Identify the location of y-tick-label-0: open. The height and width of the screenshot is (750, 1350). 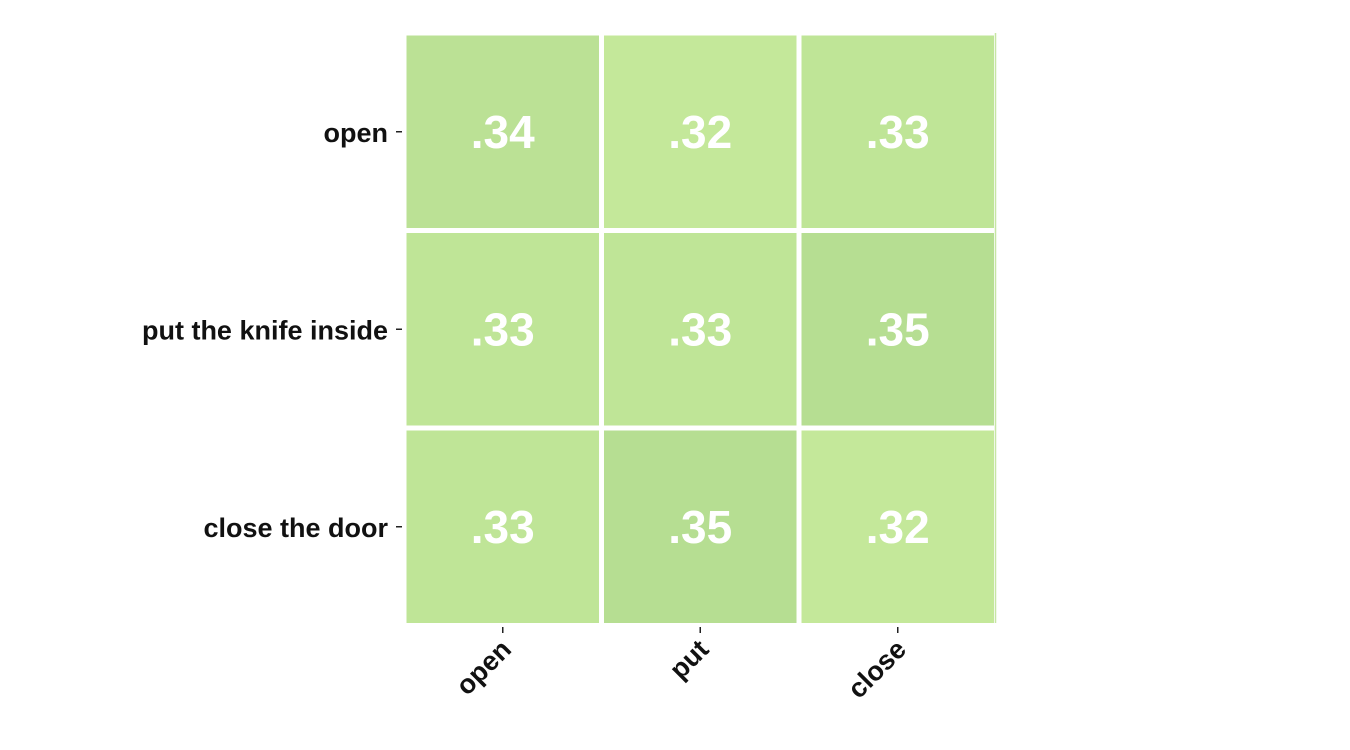
(356, 133).